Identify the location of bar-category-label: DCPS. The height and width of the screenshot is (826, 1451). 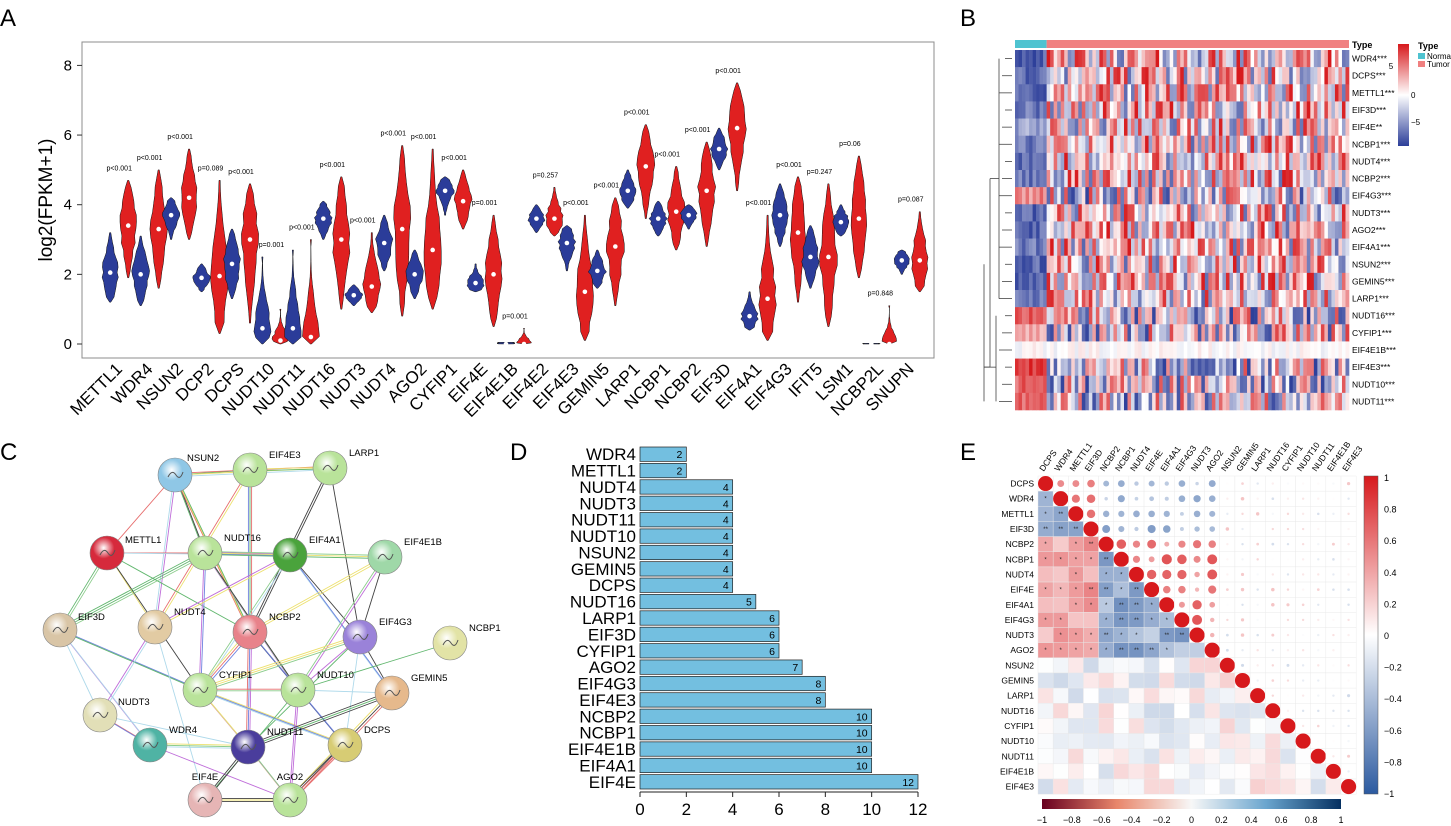
(612, 585).